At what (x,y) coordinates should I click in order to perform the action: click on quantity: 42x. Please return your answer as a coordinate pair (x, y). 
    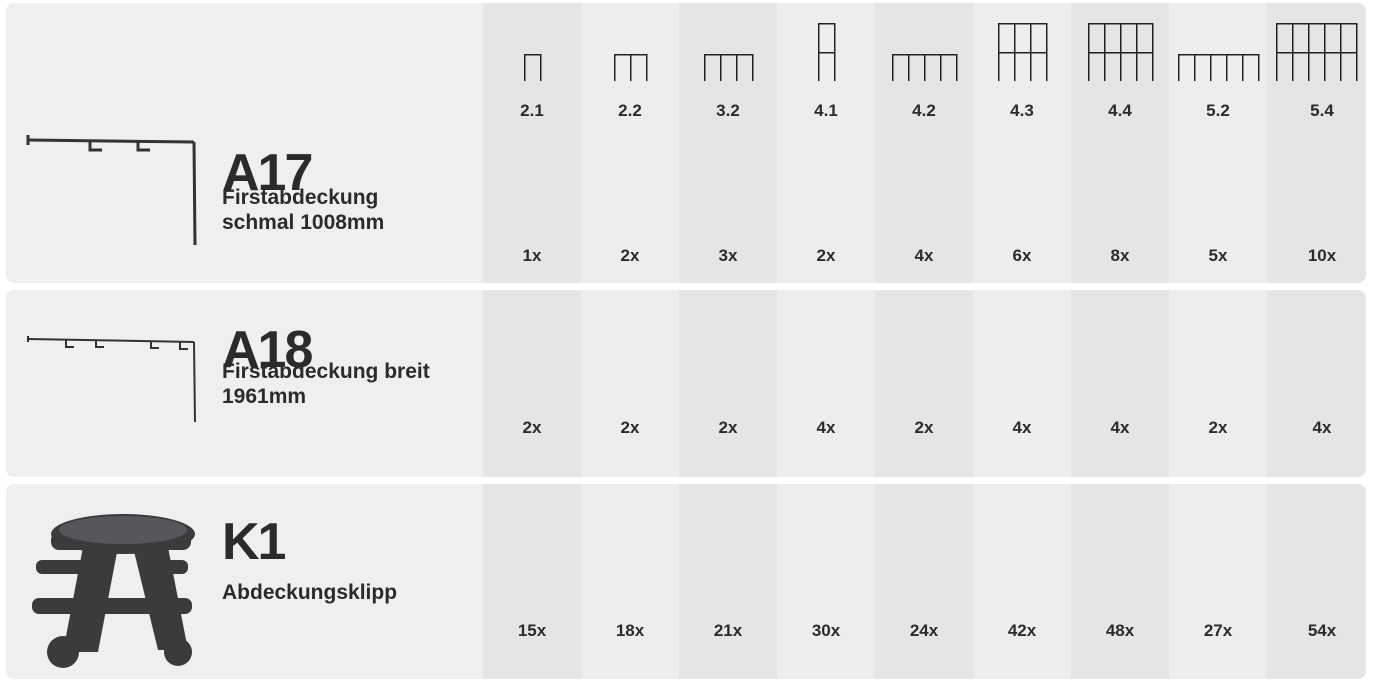
    Looking at the image, I should click on (1022, 630).